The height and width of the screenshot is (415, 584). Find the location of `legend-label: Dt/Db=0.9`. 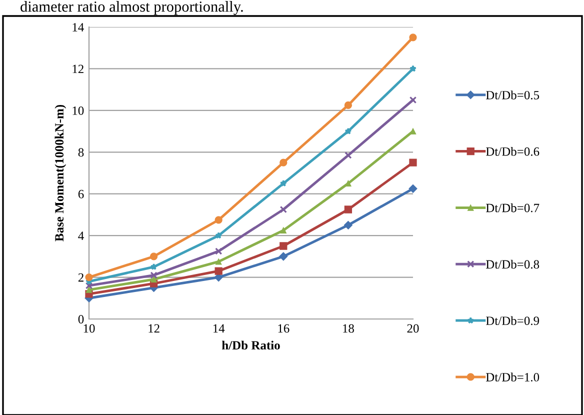

legend-label: Dt/Db=0.9 is located at coordinates (513, 321).